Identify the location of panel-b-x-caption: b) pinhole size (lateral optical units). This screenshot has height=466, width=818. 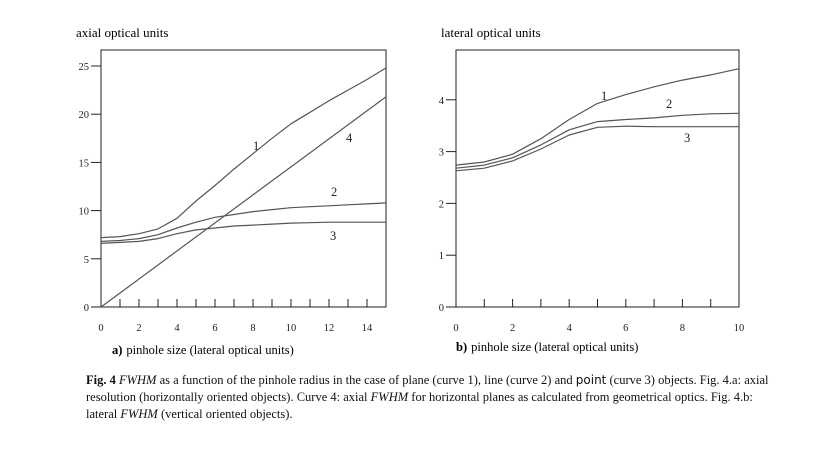
(547, 347).